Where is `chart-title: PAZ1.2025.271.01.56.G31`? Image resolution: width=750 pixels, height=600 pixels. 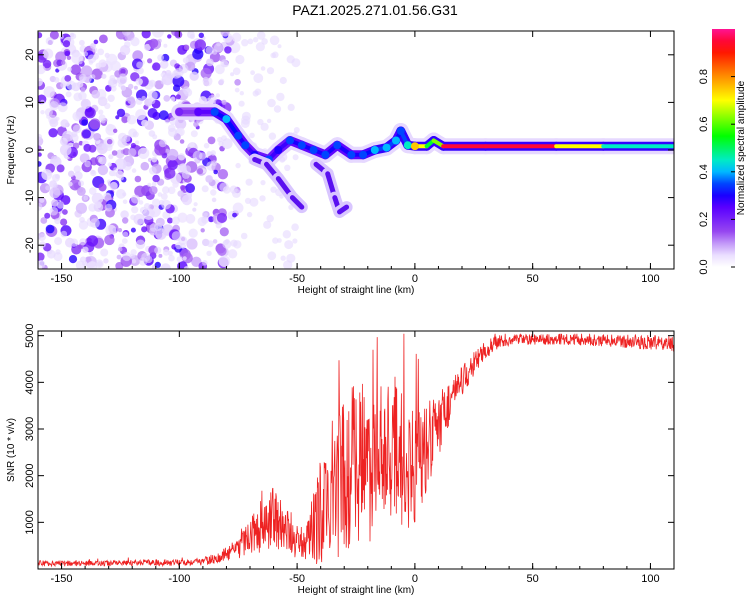 chart-title: PAZ1.2025.271.01.56.G31 is located at coordinates (375, 10).